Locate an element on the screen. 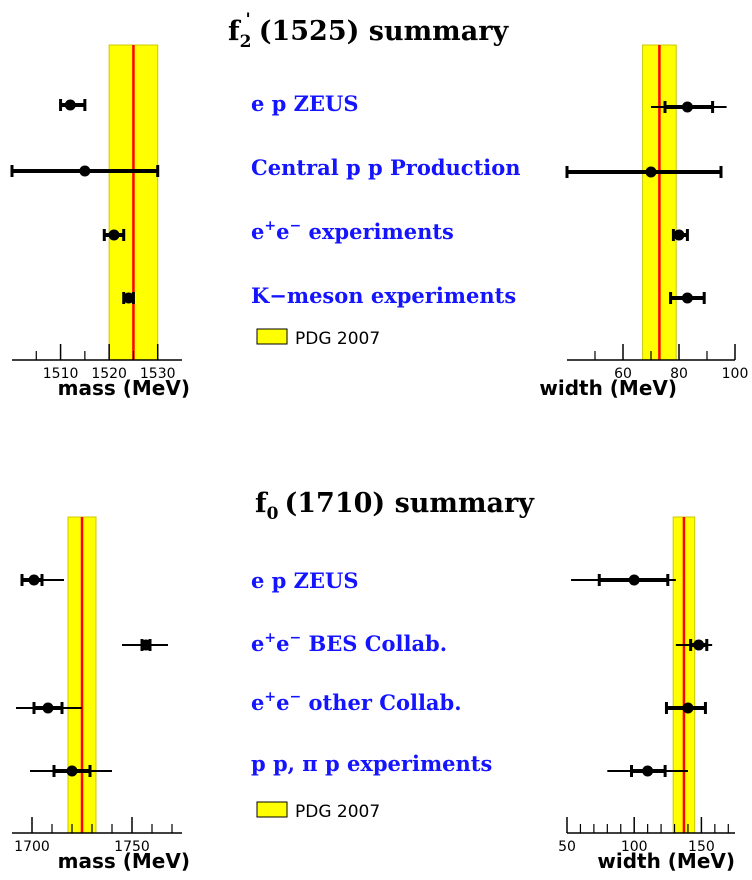  panel2-axis-label: width (MeV) is located at coordinates (608, 388).